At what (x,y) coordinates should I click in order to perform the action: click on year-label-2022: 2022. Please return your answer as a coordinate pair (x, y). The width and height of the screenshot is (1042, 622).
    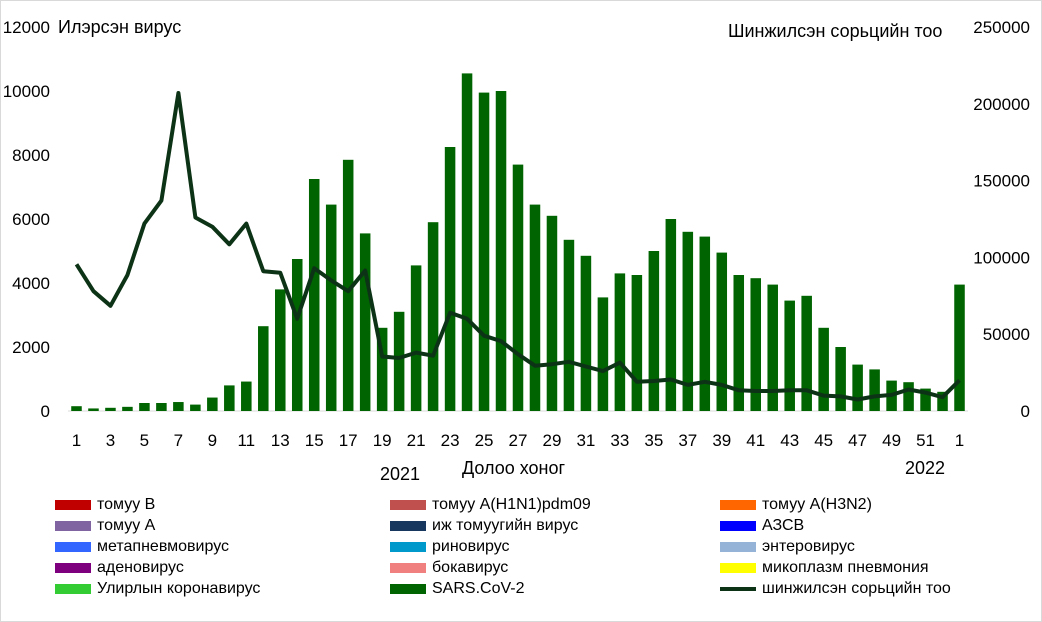
    Looking at the image, I should click on (925, 468).